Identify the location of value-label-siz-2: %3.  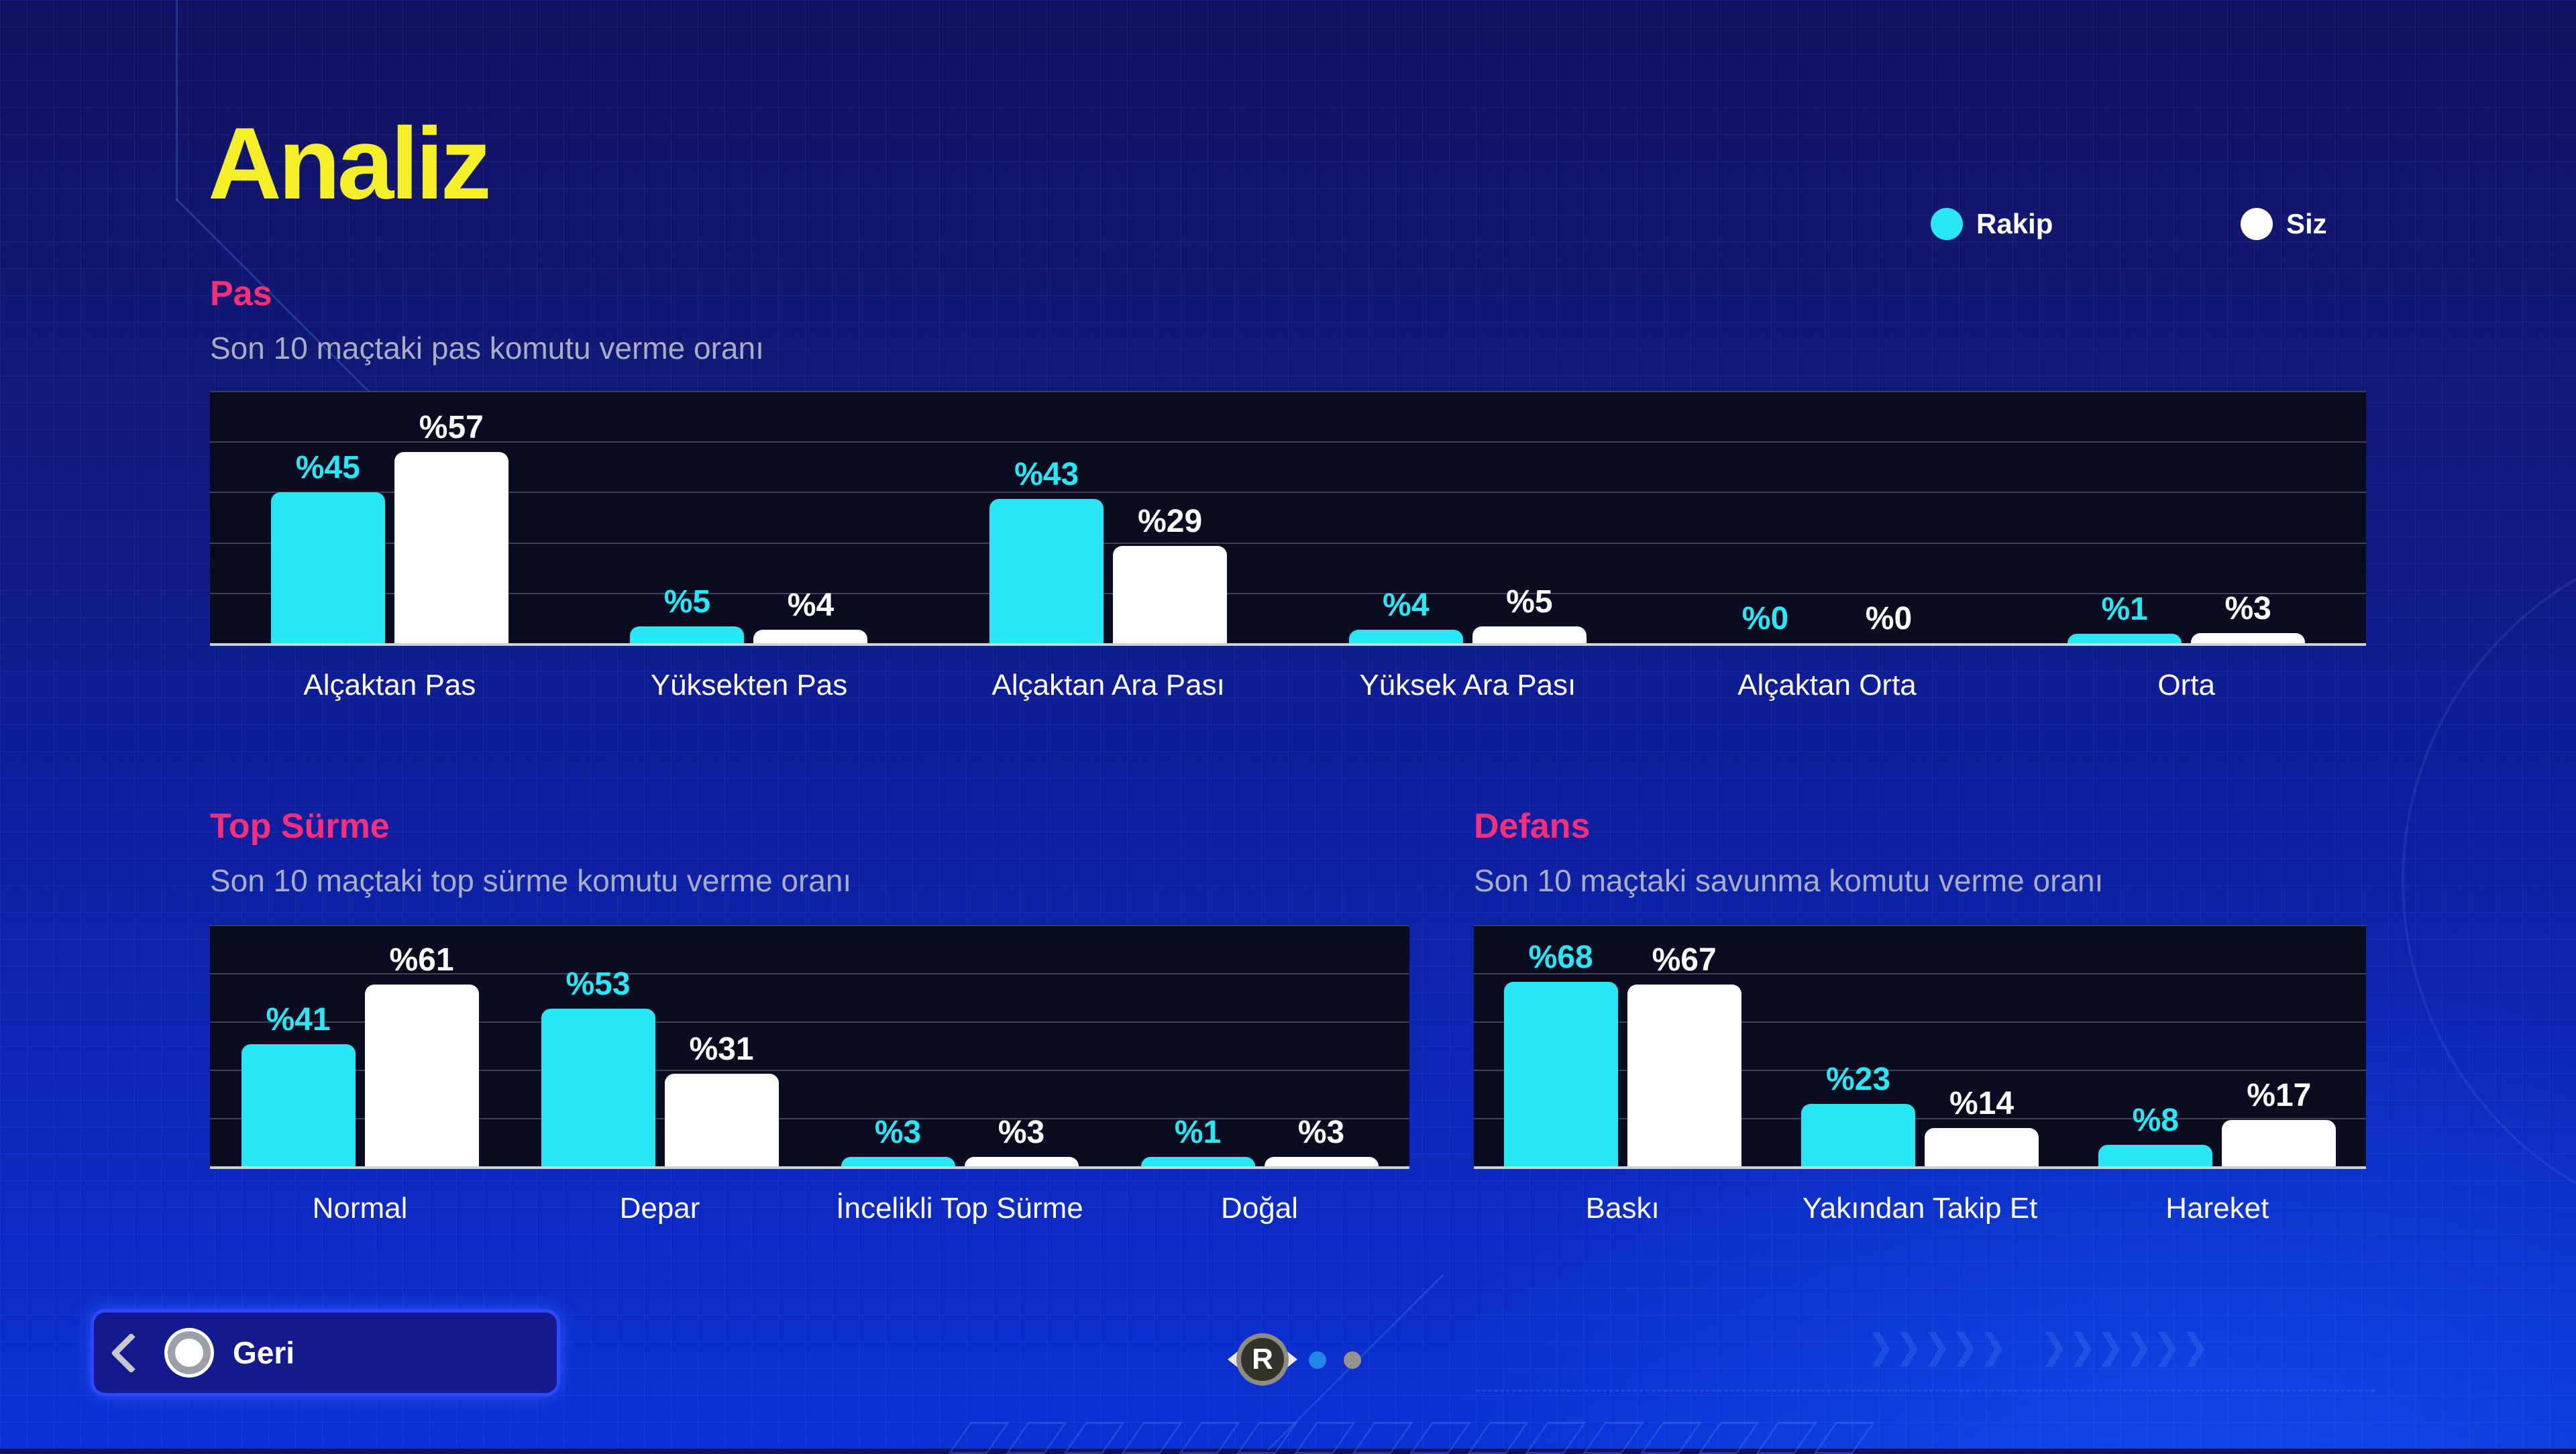
(1021, 1132).